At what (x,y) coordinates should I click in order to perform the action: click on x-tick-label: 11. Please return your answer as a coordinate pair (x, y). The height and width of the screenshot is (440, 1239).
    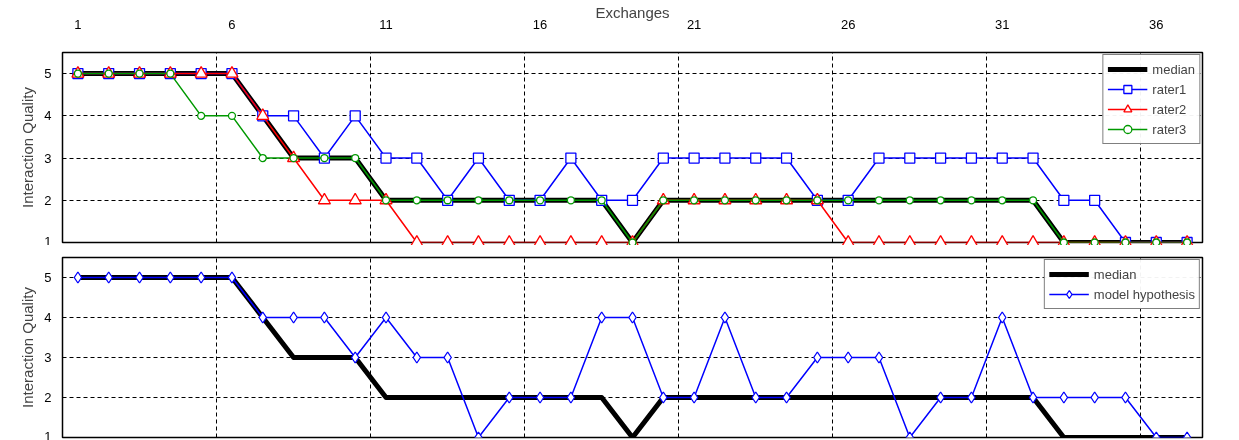
    Looking at the image, I should click on (386, 24).